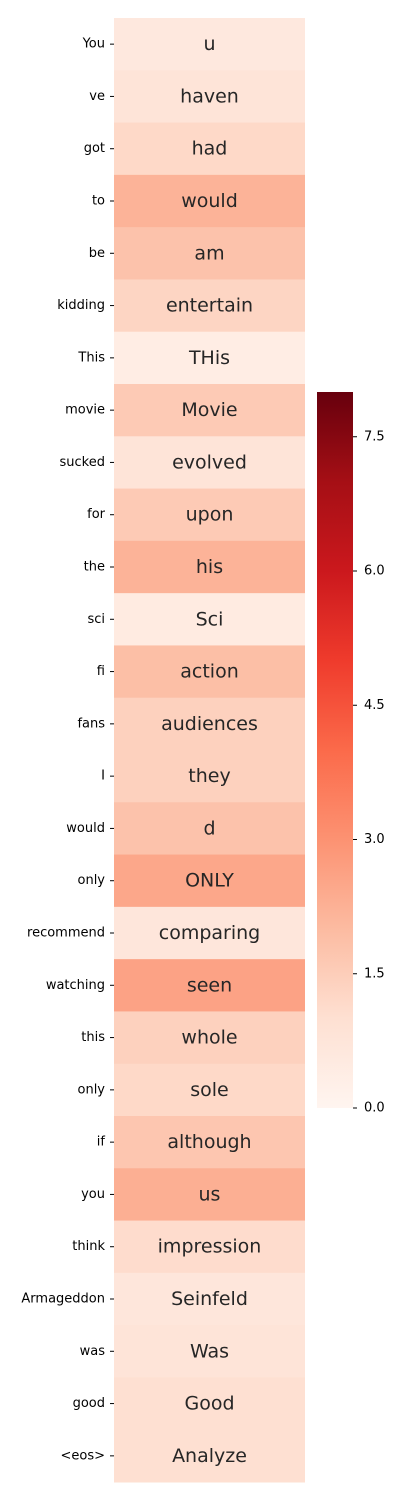  I want to click on cell-annotation: comparing, so click(209, 933).